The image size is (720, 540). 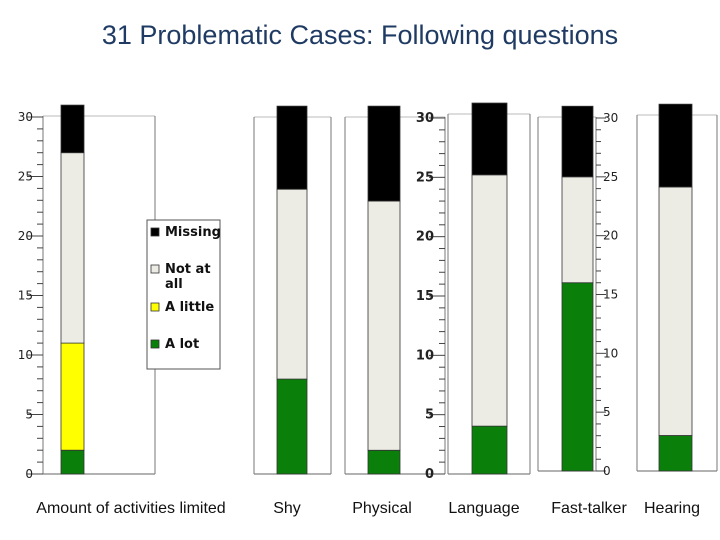 What do you see at coordinates (287, 508) in the screenshot?
I see `category-label: Shy` at bounding box center [287, 508].